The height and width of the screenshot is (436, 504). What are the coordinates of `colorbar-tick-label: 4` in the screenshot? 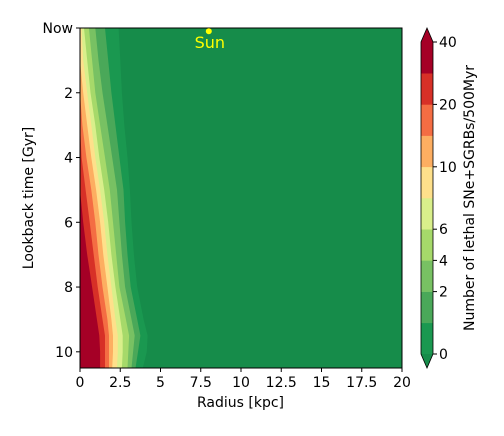 It's located at (443, 261).